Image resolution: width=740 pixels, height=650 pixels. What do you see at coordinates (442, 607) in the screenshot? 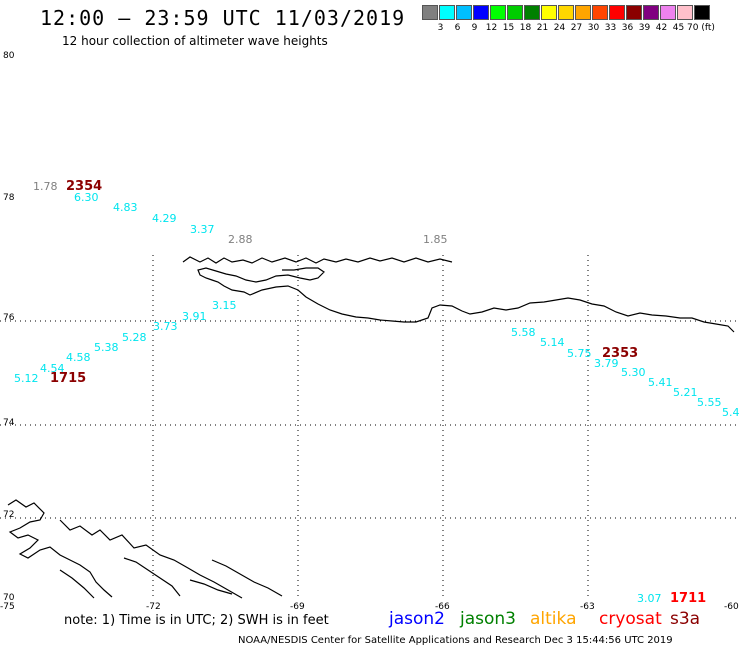
I see `lon-label: -66` at bounding box center [442, 607].